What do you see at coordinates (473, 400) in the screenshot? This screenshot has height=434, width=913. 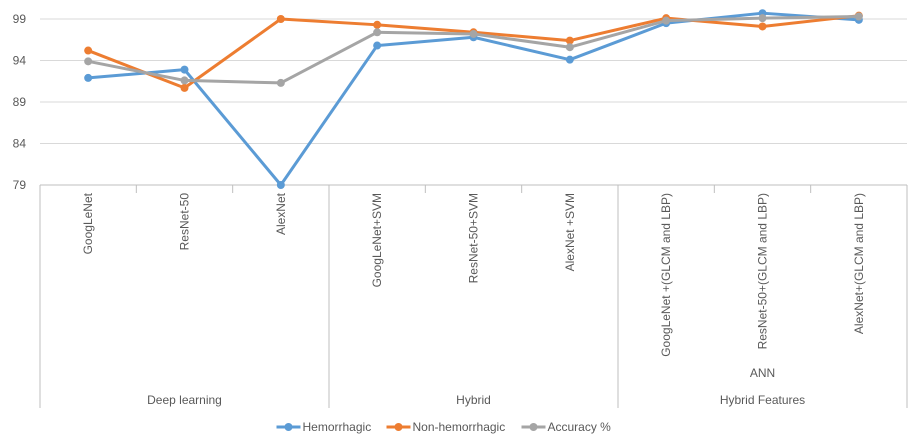 I see `group-label: Hybrid` at bounding box center [473, 400].